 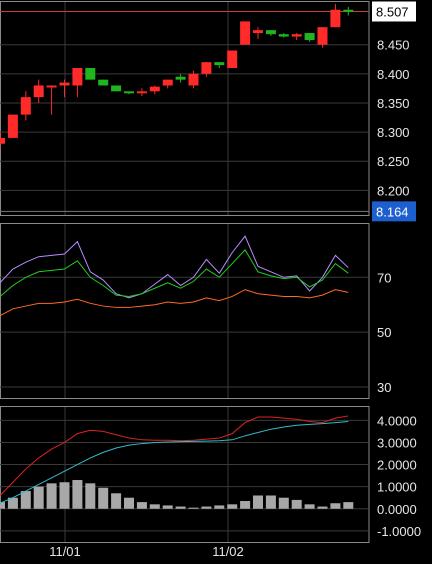 I want to click on y-tick-label: 50, so click(x=384, y=332).